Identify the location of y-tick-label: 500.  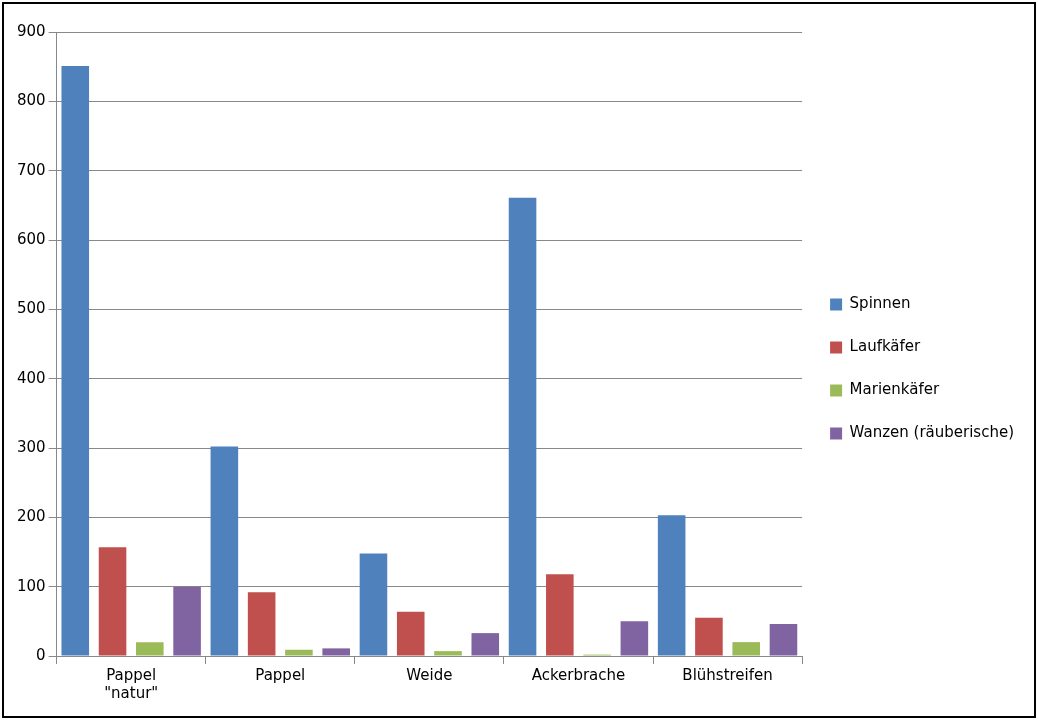
(31, 308).